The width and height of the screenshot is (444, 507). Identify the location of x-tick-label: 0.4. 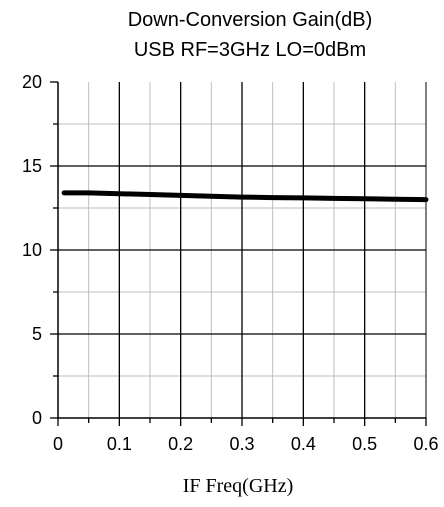
(303, 444).